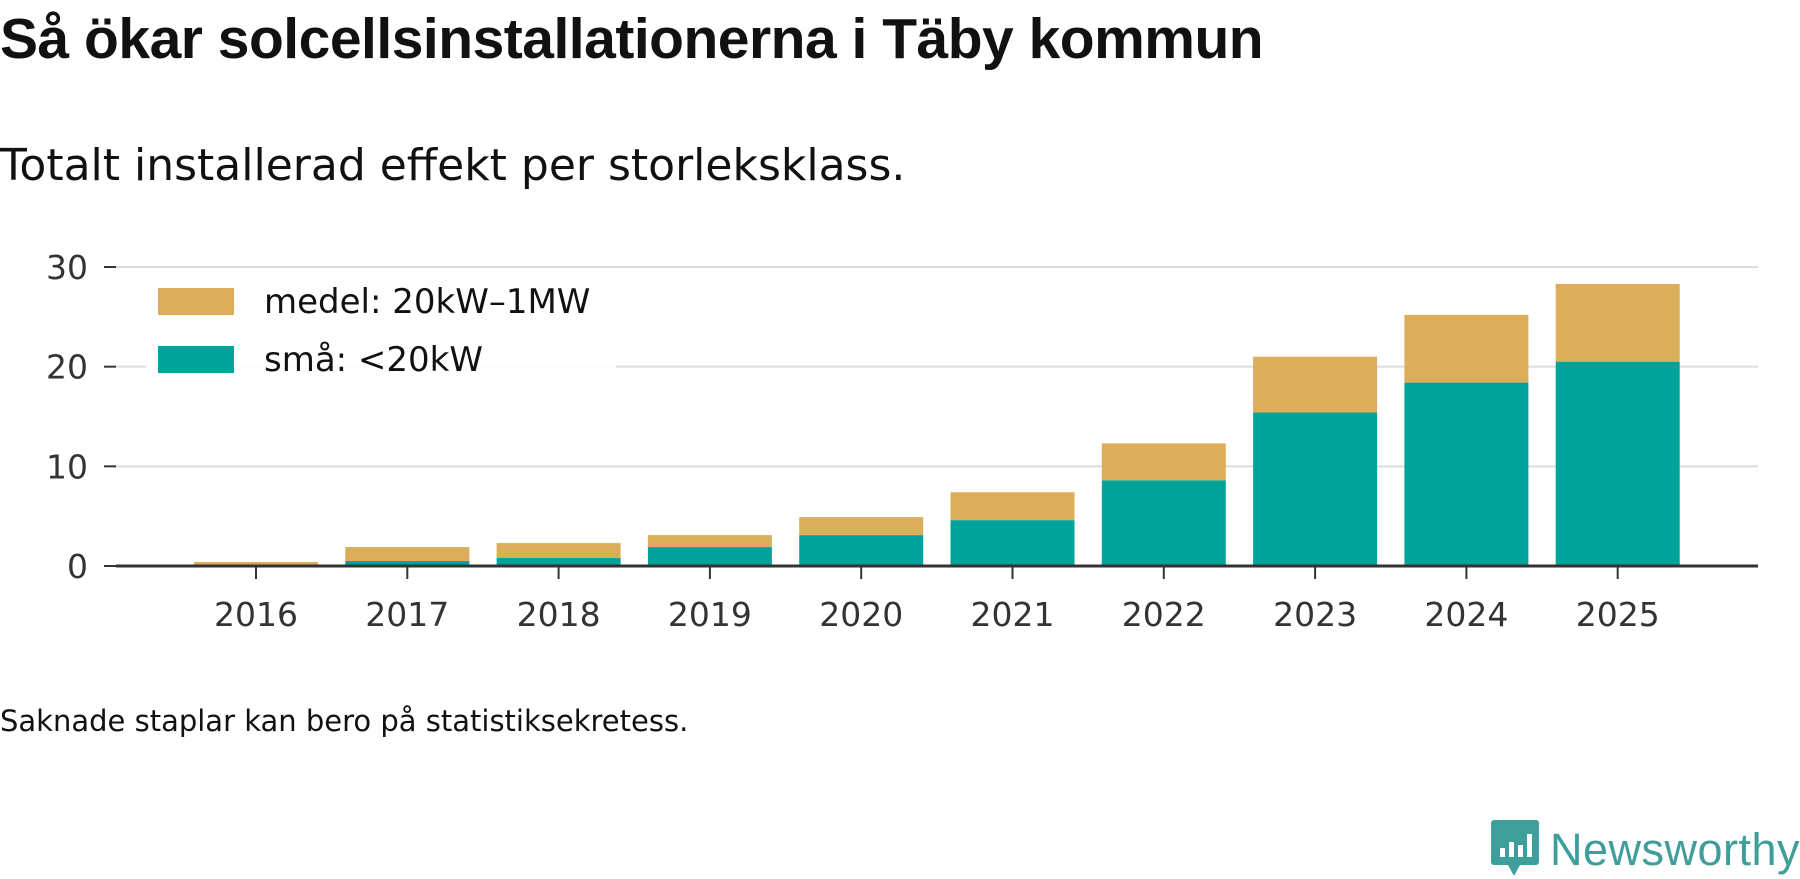  Describe the element at coordinates (1315, 489) in the screenshot. I see `bar-sma-2023` at that location.